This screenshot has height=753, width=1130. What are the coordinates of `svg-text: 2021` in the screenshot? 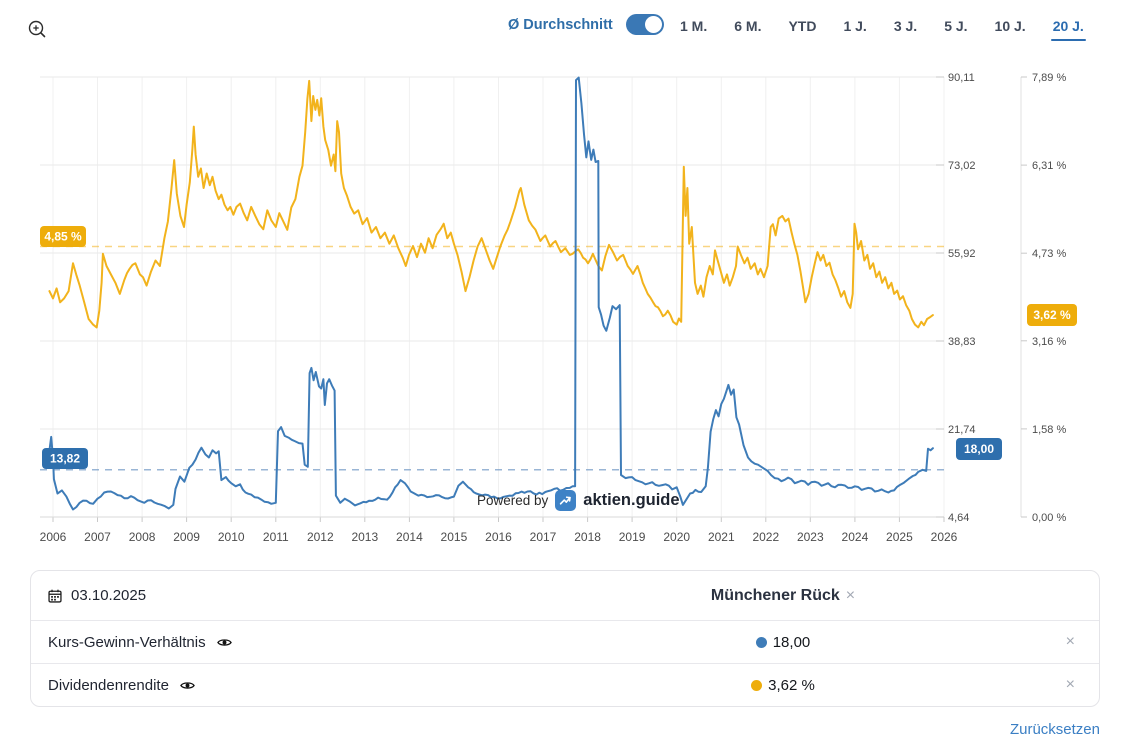 It's located at (721, 537).